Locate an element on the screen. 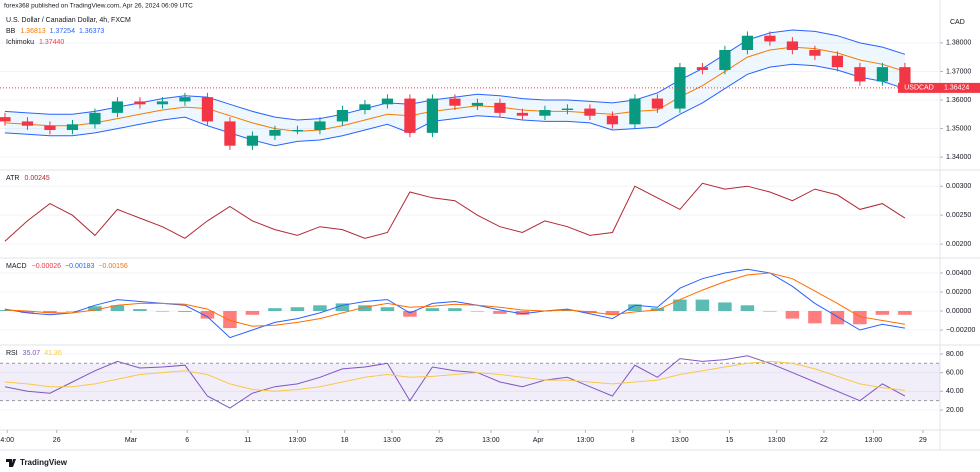  x-tick-label: 18 is located at coordinates (345, 440).